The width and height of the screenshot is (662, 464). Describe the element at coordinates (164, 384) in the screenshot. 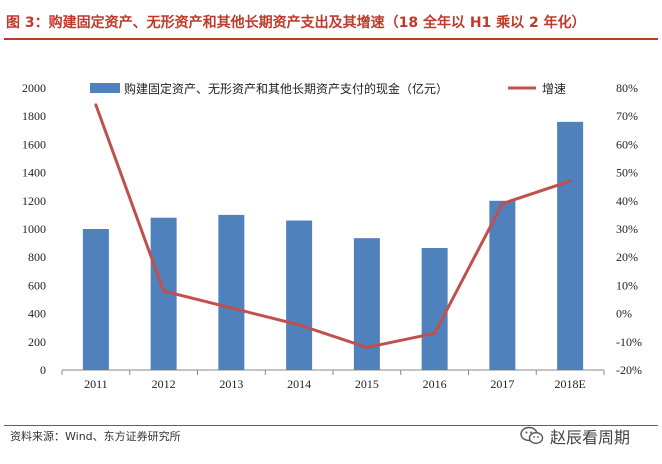

I see `x-tick-label: 2012` at that location.